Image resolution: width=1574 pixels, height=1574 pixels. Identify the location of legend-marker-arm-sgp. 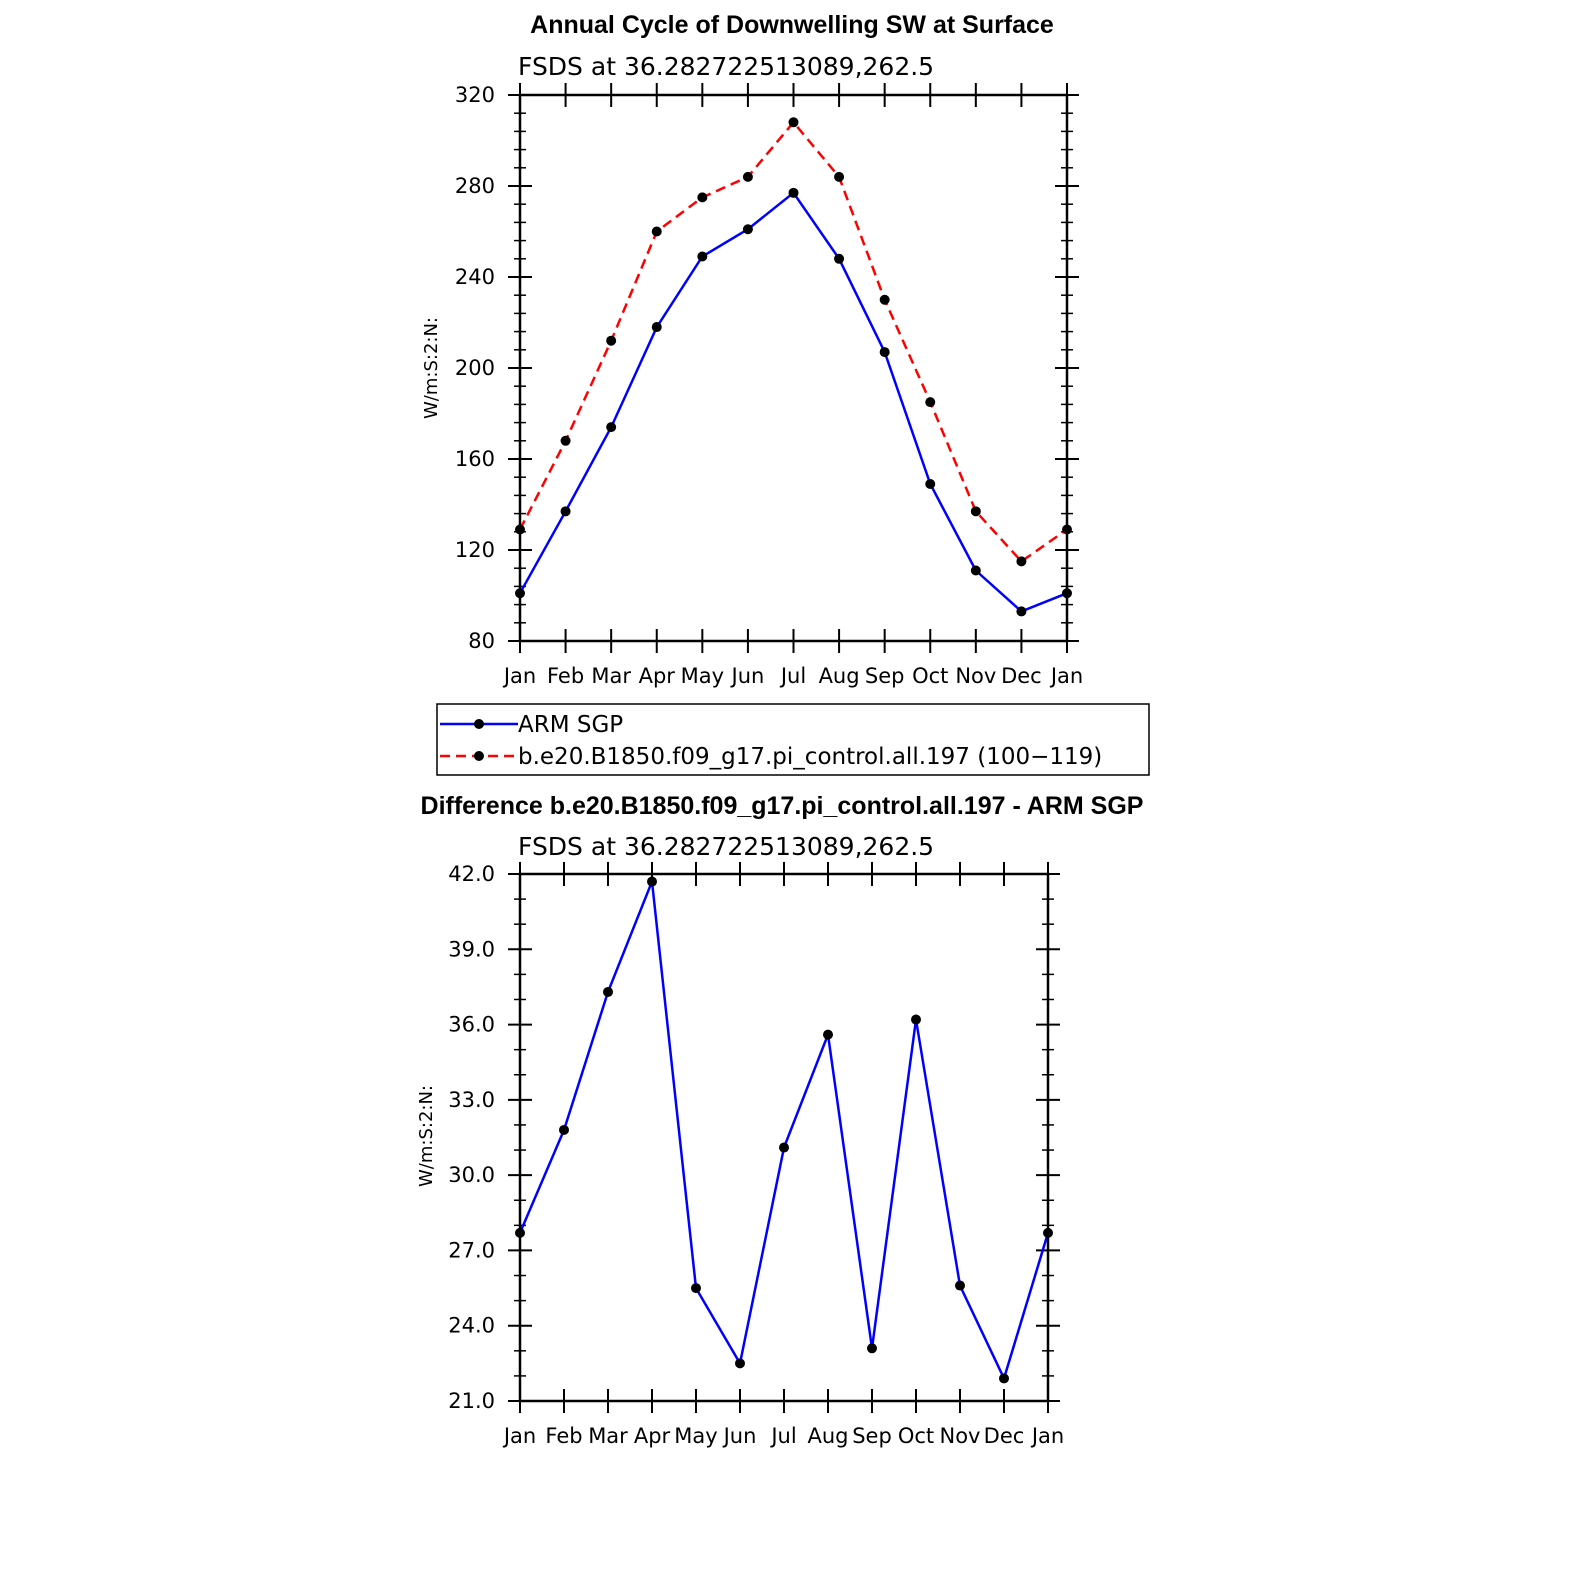
(479, 724).